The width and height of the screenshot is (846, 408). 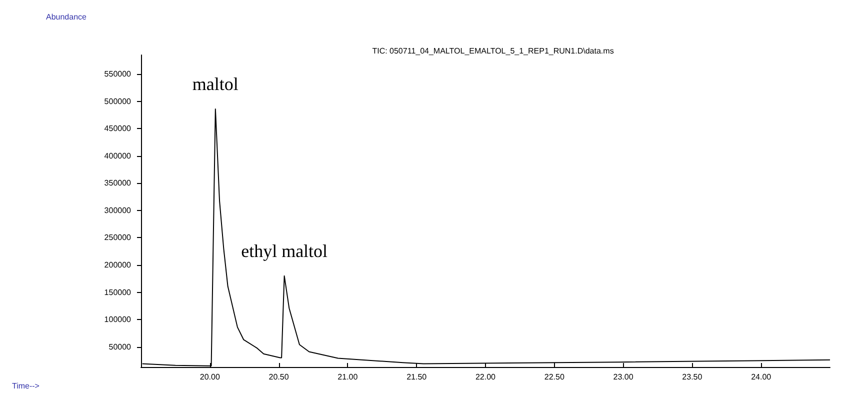 I want to click on y-tick-label: 200000, so click(x=118, y=265).